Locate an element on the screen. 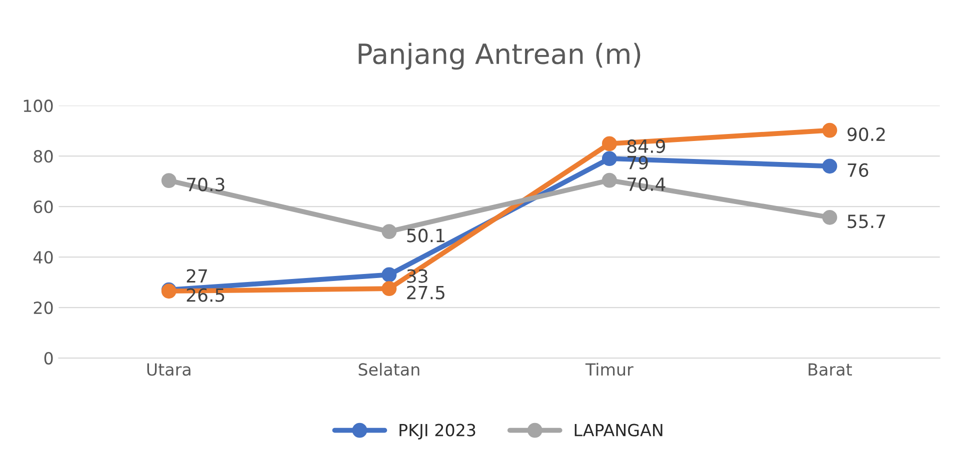 The image size is (979, 459). x-tick-label: Utara is located at coordinates (168, 369).